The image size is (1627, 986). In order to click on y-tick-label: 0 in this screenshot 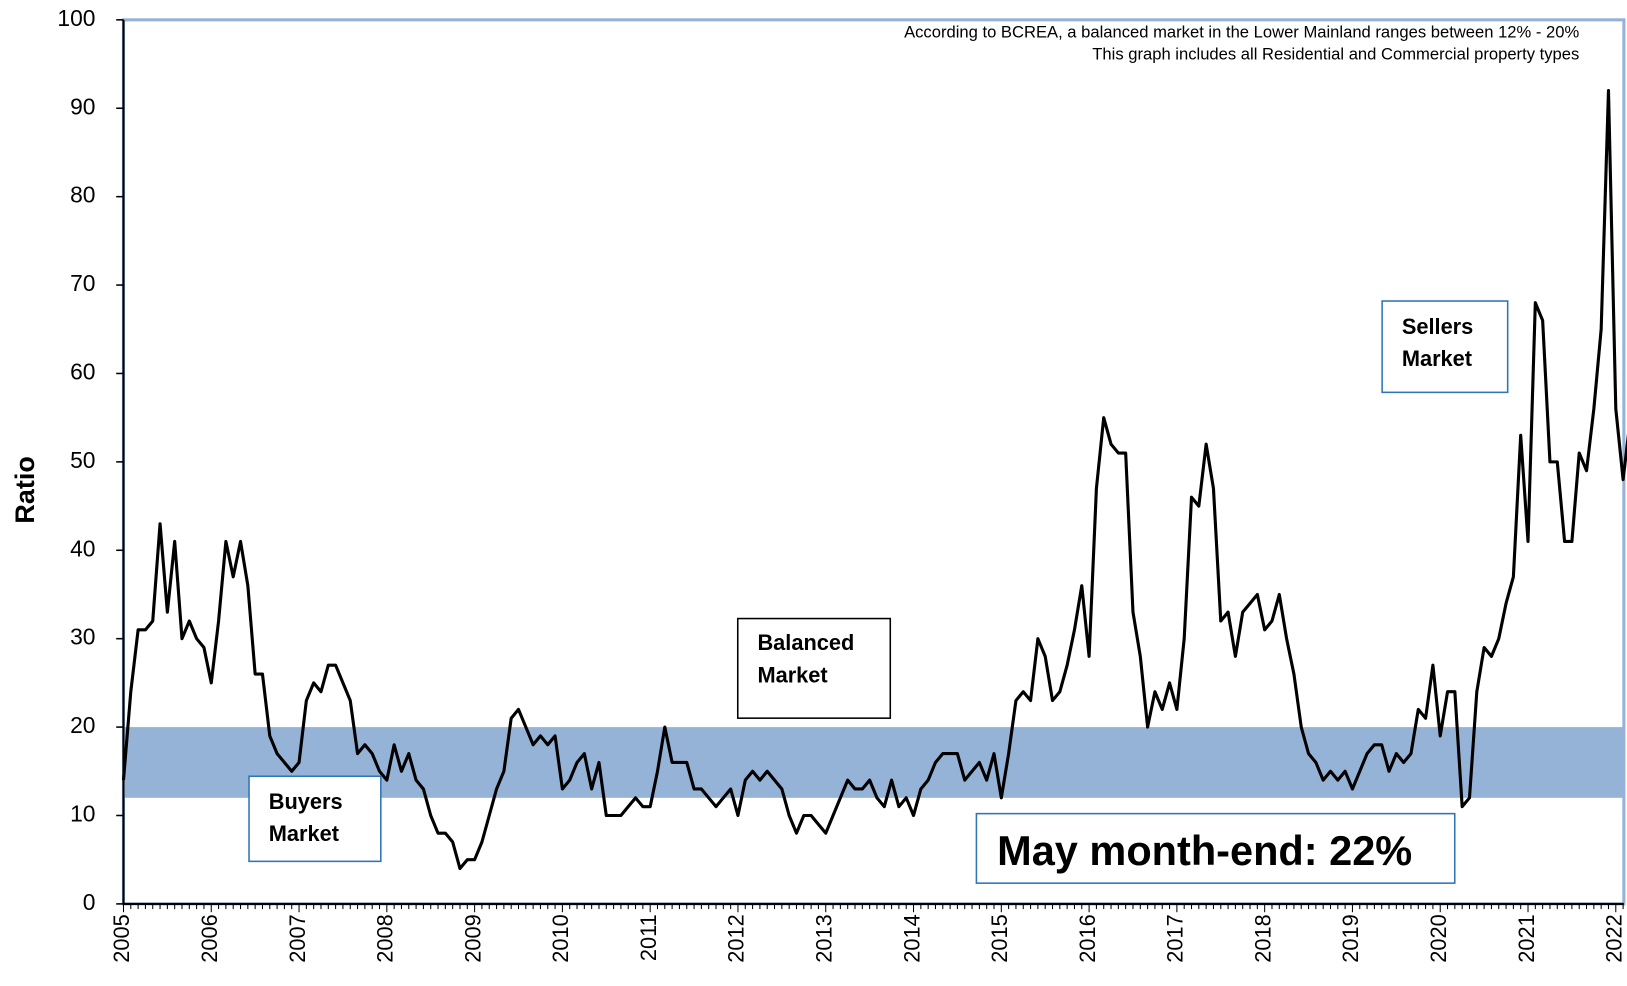, I will do `click(89, 902)`.